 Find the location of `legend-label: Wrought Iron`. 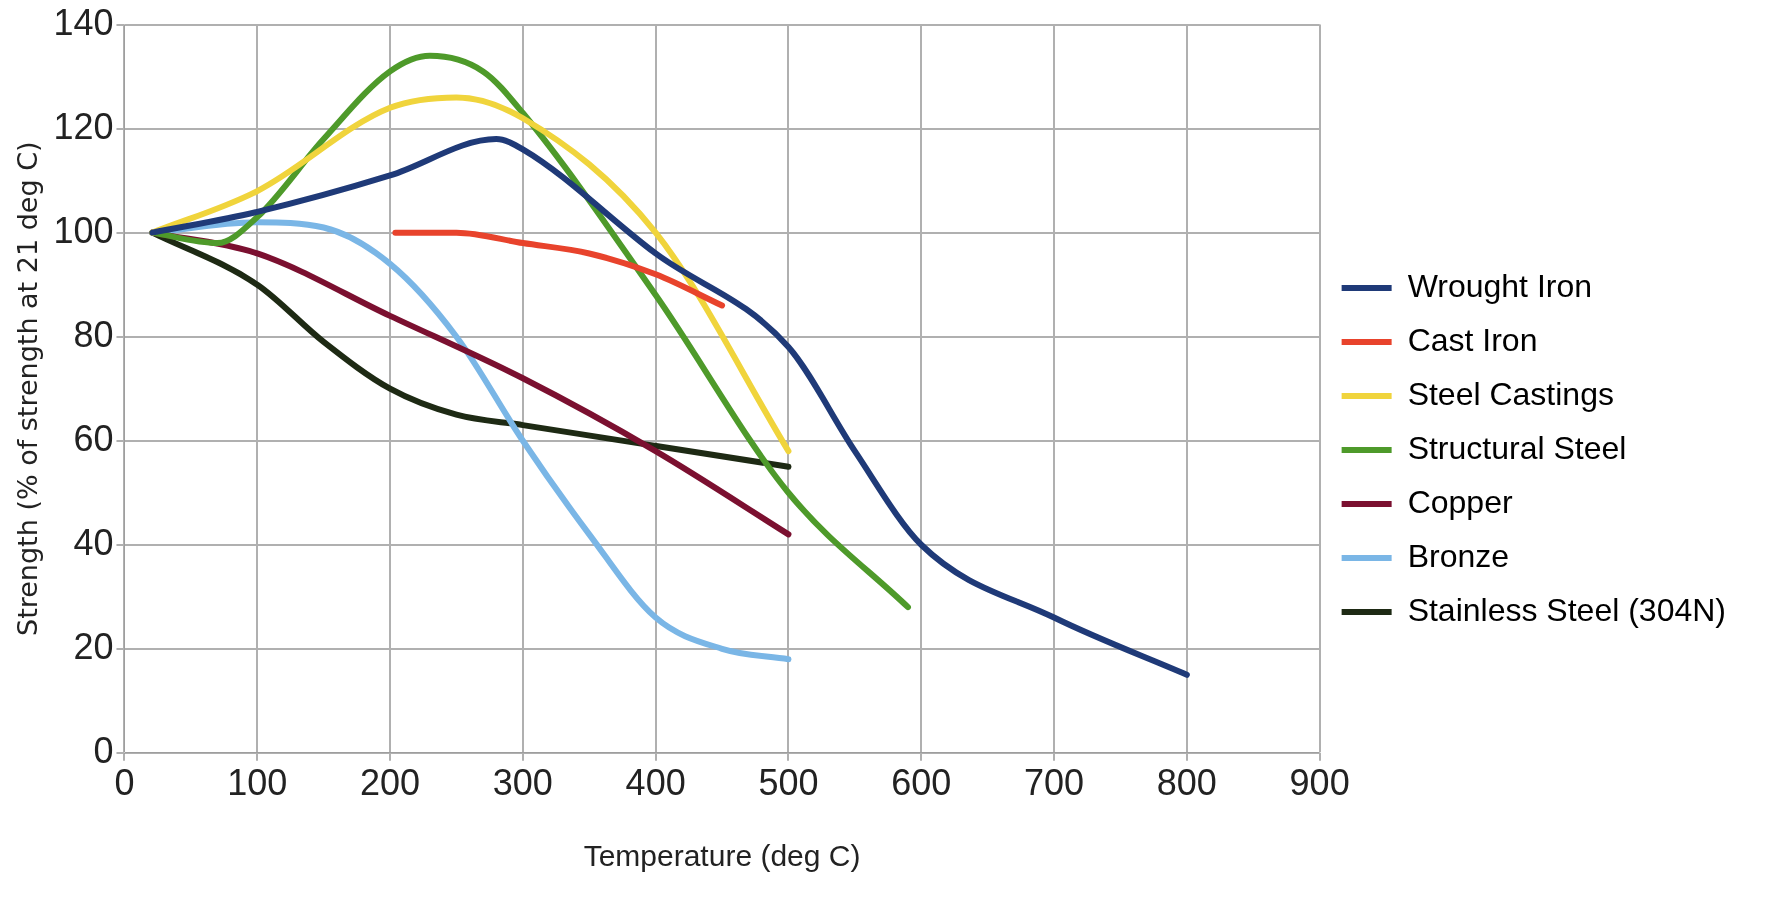

legend-label: Wrought Iron is located at coordinates (1500, 285).